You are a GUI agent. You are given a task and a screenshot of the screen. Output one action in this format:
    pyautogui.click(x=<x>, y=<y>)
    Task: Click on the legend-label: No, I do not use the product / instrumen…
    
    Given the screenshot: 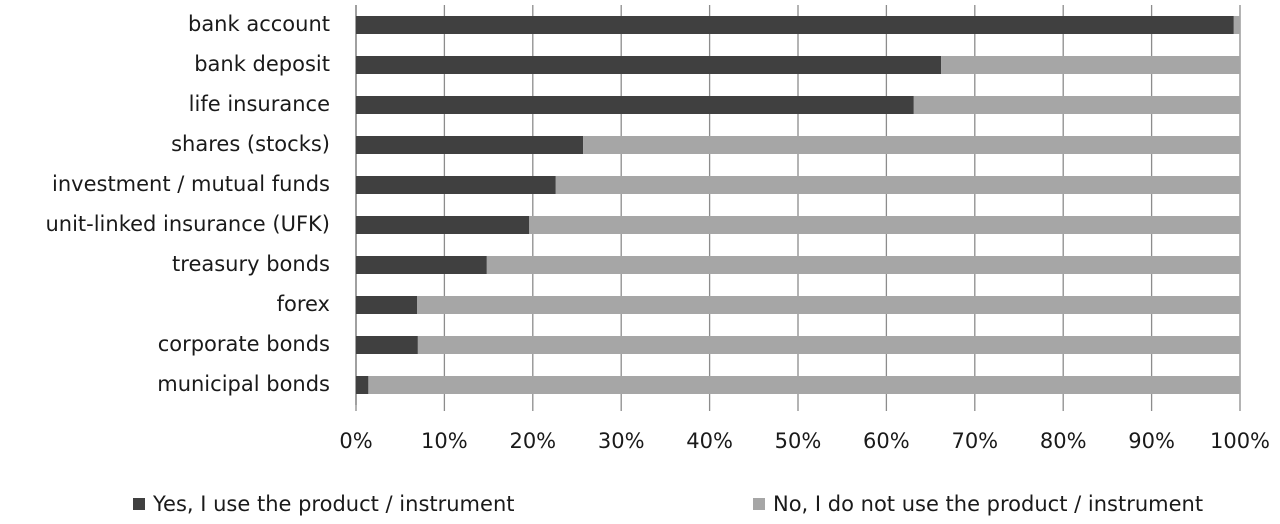 What is the action you would take?
    pyautogui.click(x=988, y=504)
    